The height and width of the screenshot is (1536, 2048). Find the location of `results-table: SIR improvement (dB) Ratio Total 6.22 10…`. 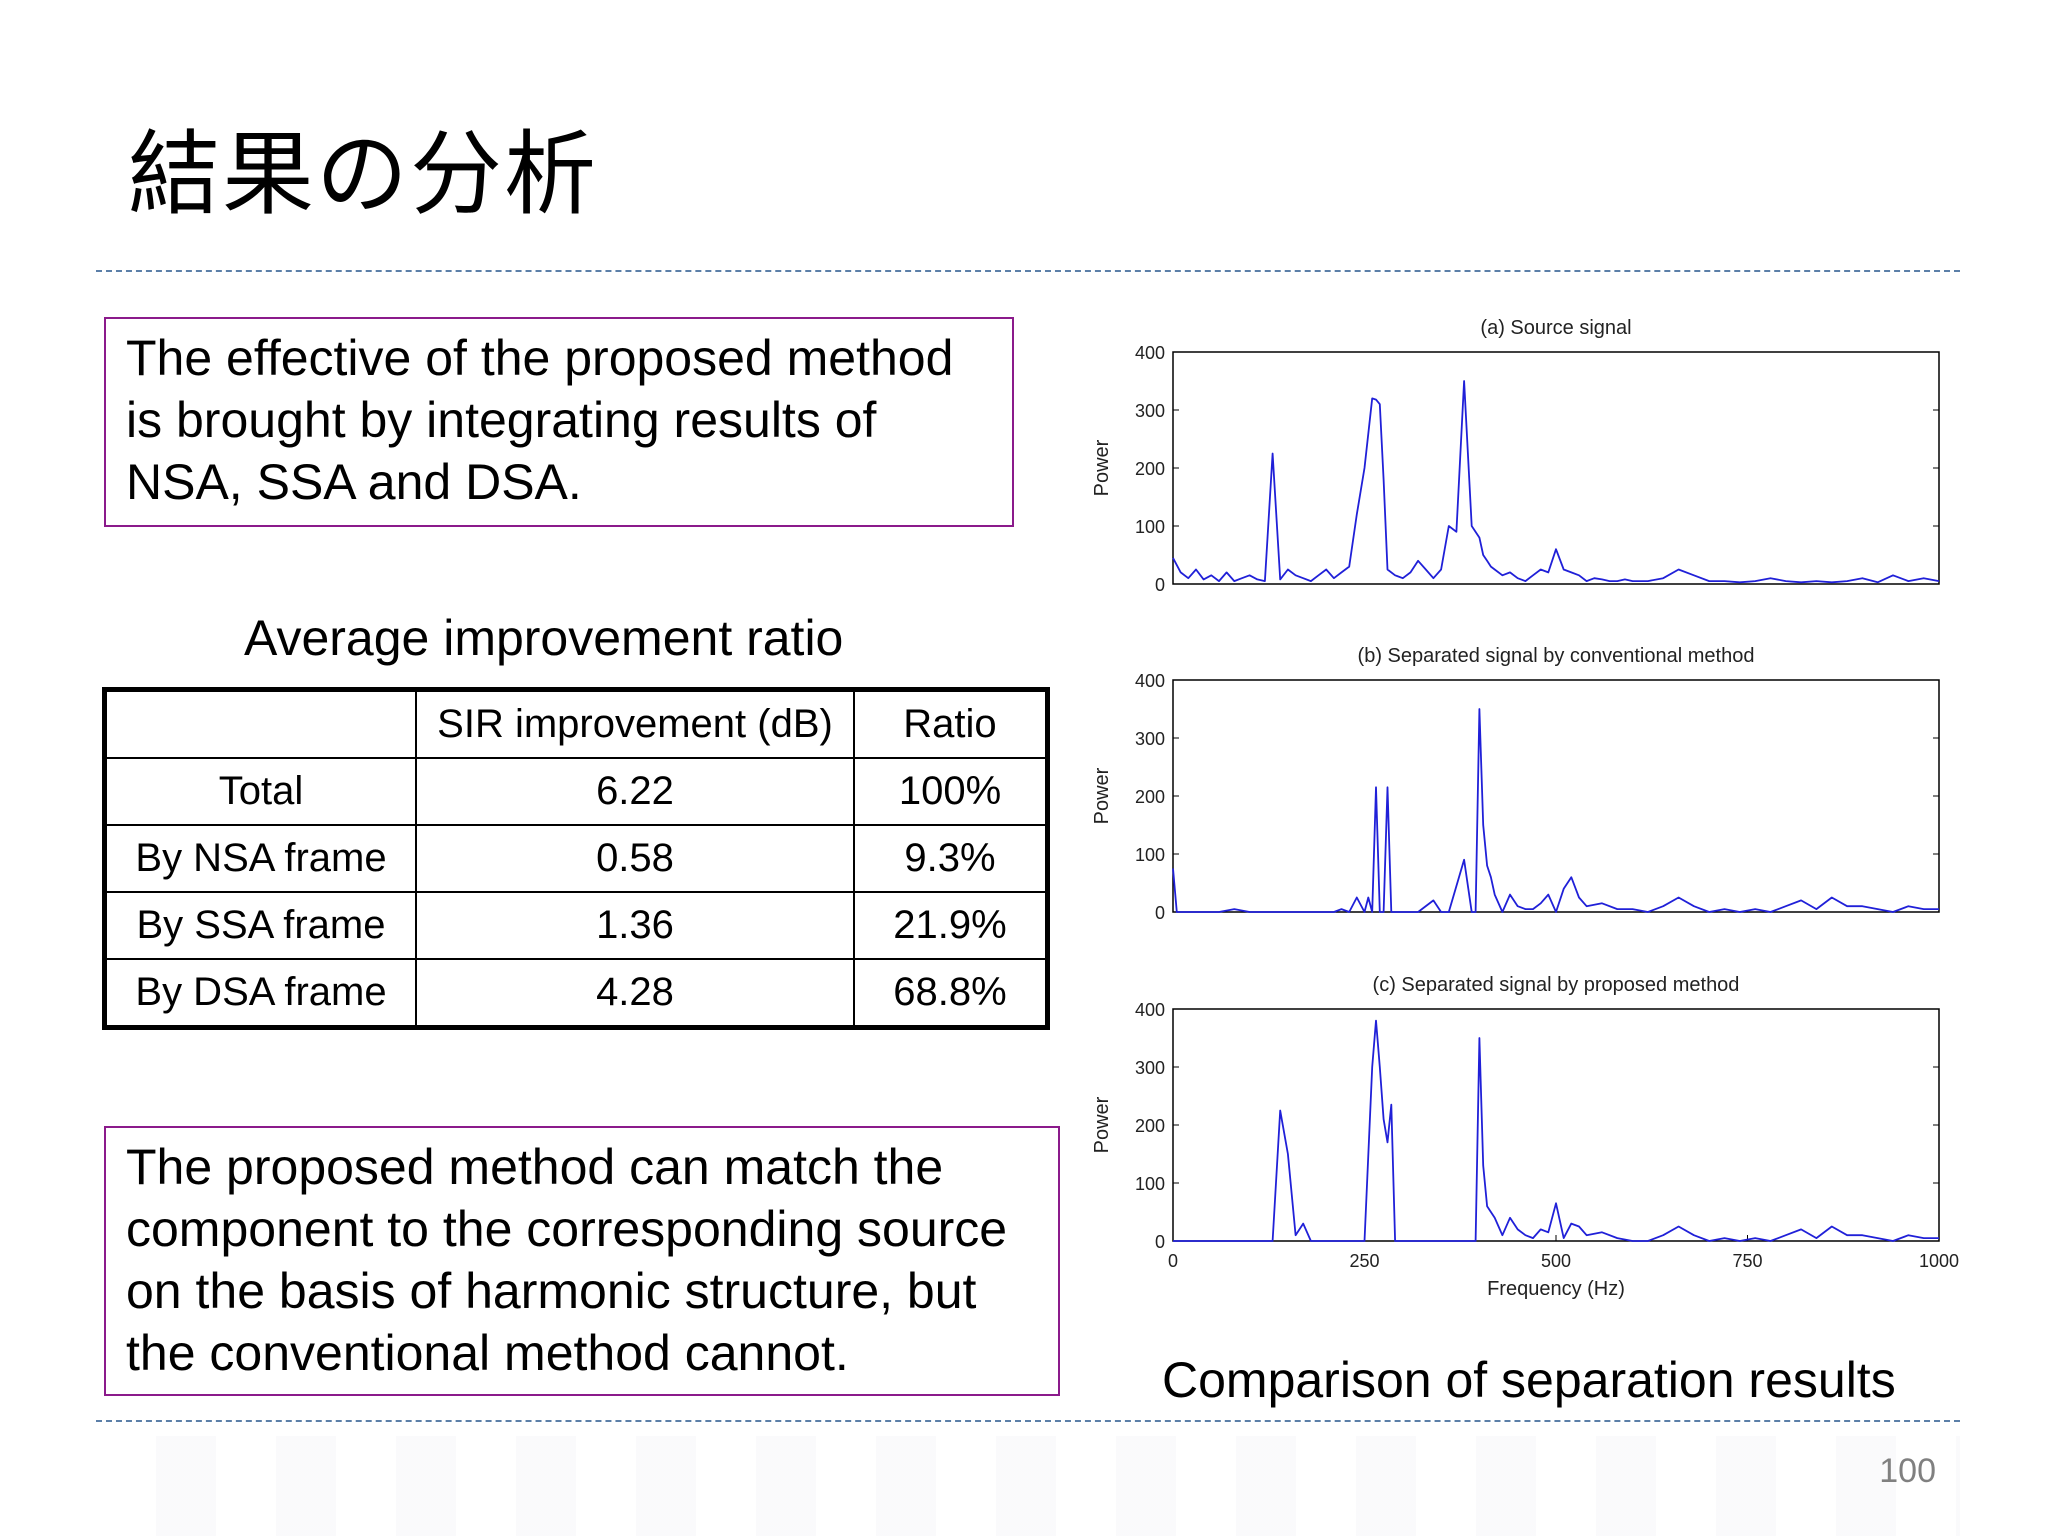

results-table: SIR improvement (dB) Ratio Total 6.22 10… is located at coordinates (576, 858).